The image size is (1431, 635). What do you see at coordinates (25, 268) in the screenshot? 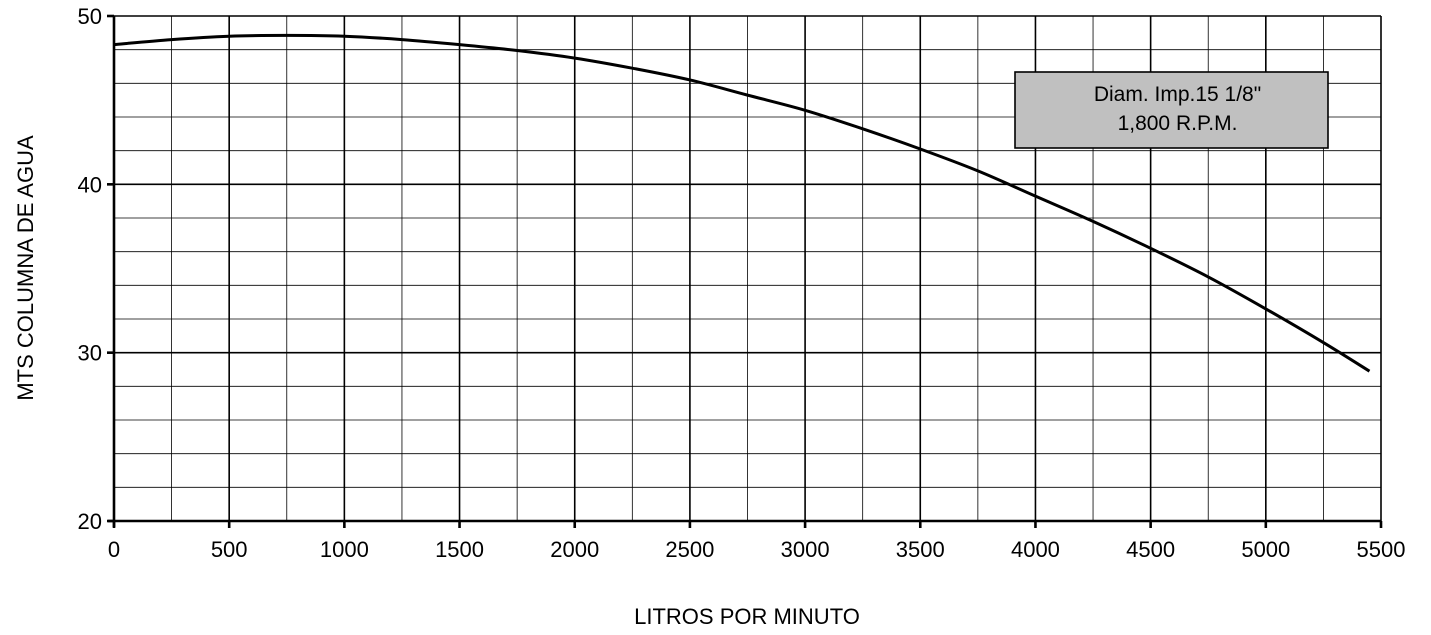
I see `y-axis-title: MTS COLUMNA DE AGUA` at bounding box center [25, 268].